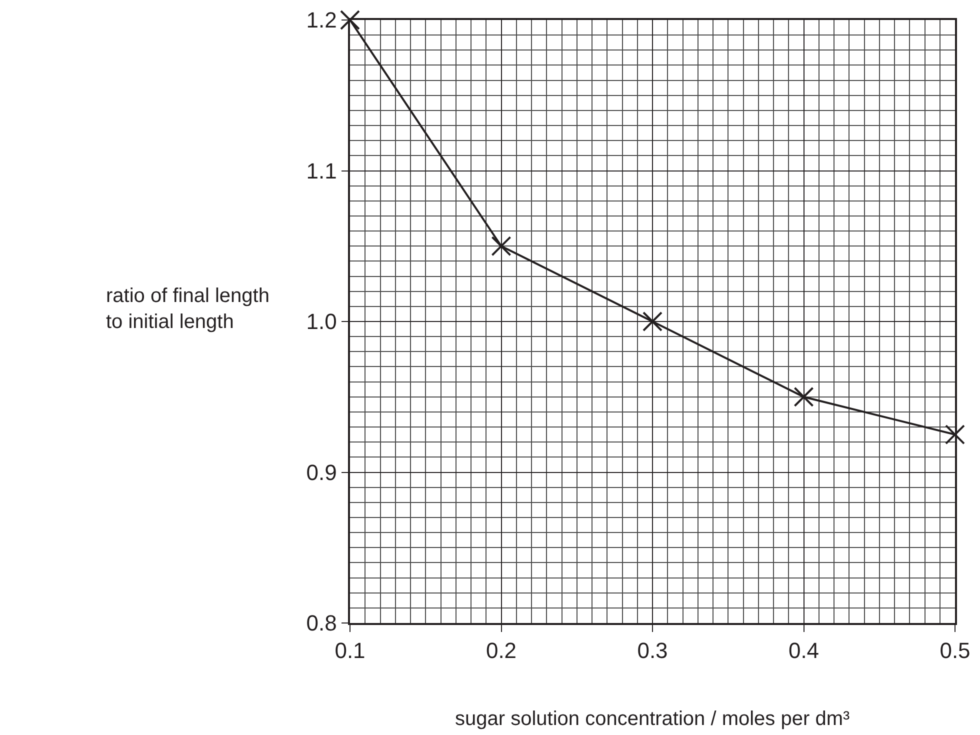  I want to click on y-tick-label: 1.2, so click(321, 20).